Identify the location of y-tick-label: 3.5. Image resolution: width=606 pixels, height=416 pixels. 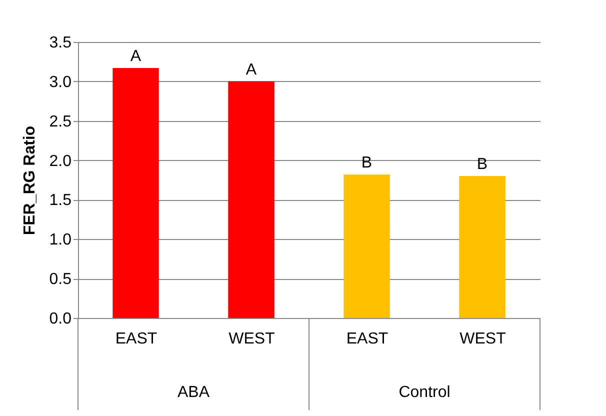
(60, 43).